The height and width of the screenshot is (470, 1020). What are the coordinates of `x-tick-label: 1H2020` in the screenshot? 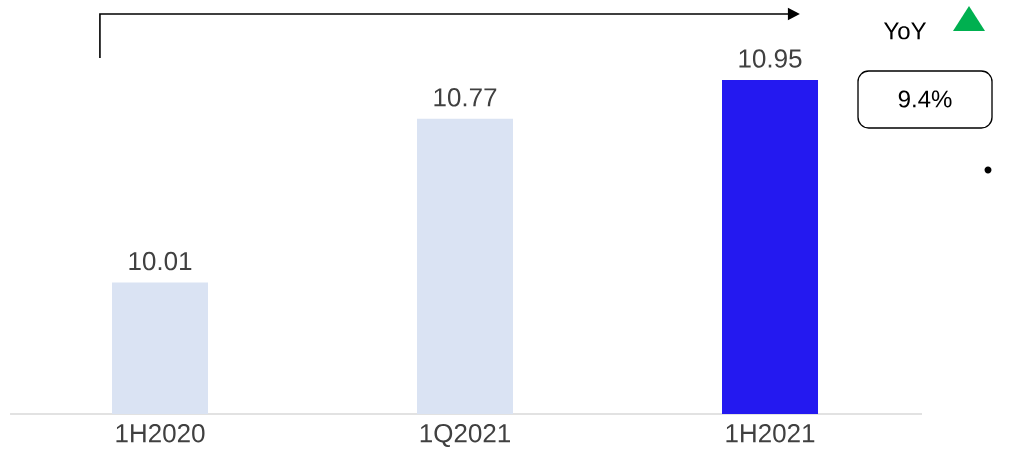 It's located at (160, 433).